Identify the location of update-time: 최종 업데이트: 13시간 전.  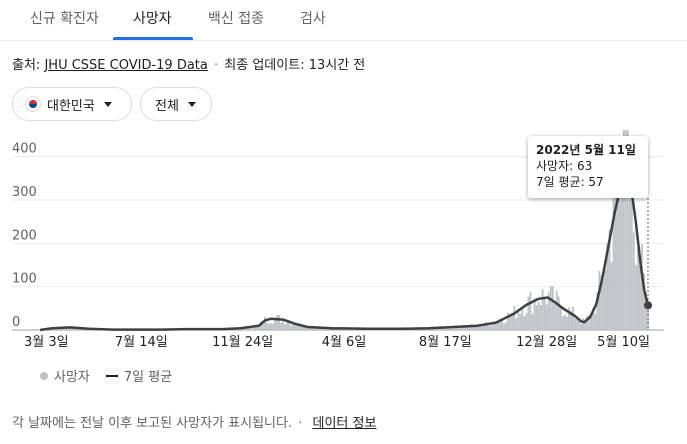
(295, 65).